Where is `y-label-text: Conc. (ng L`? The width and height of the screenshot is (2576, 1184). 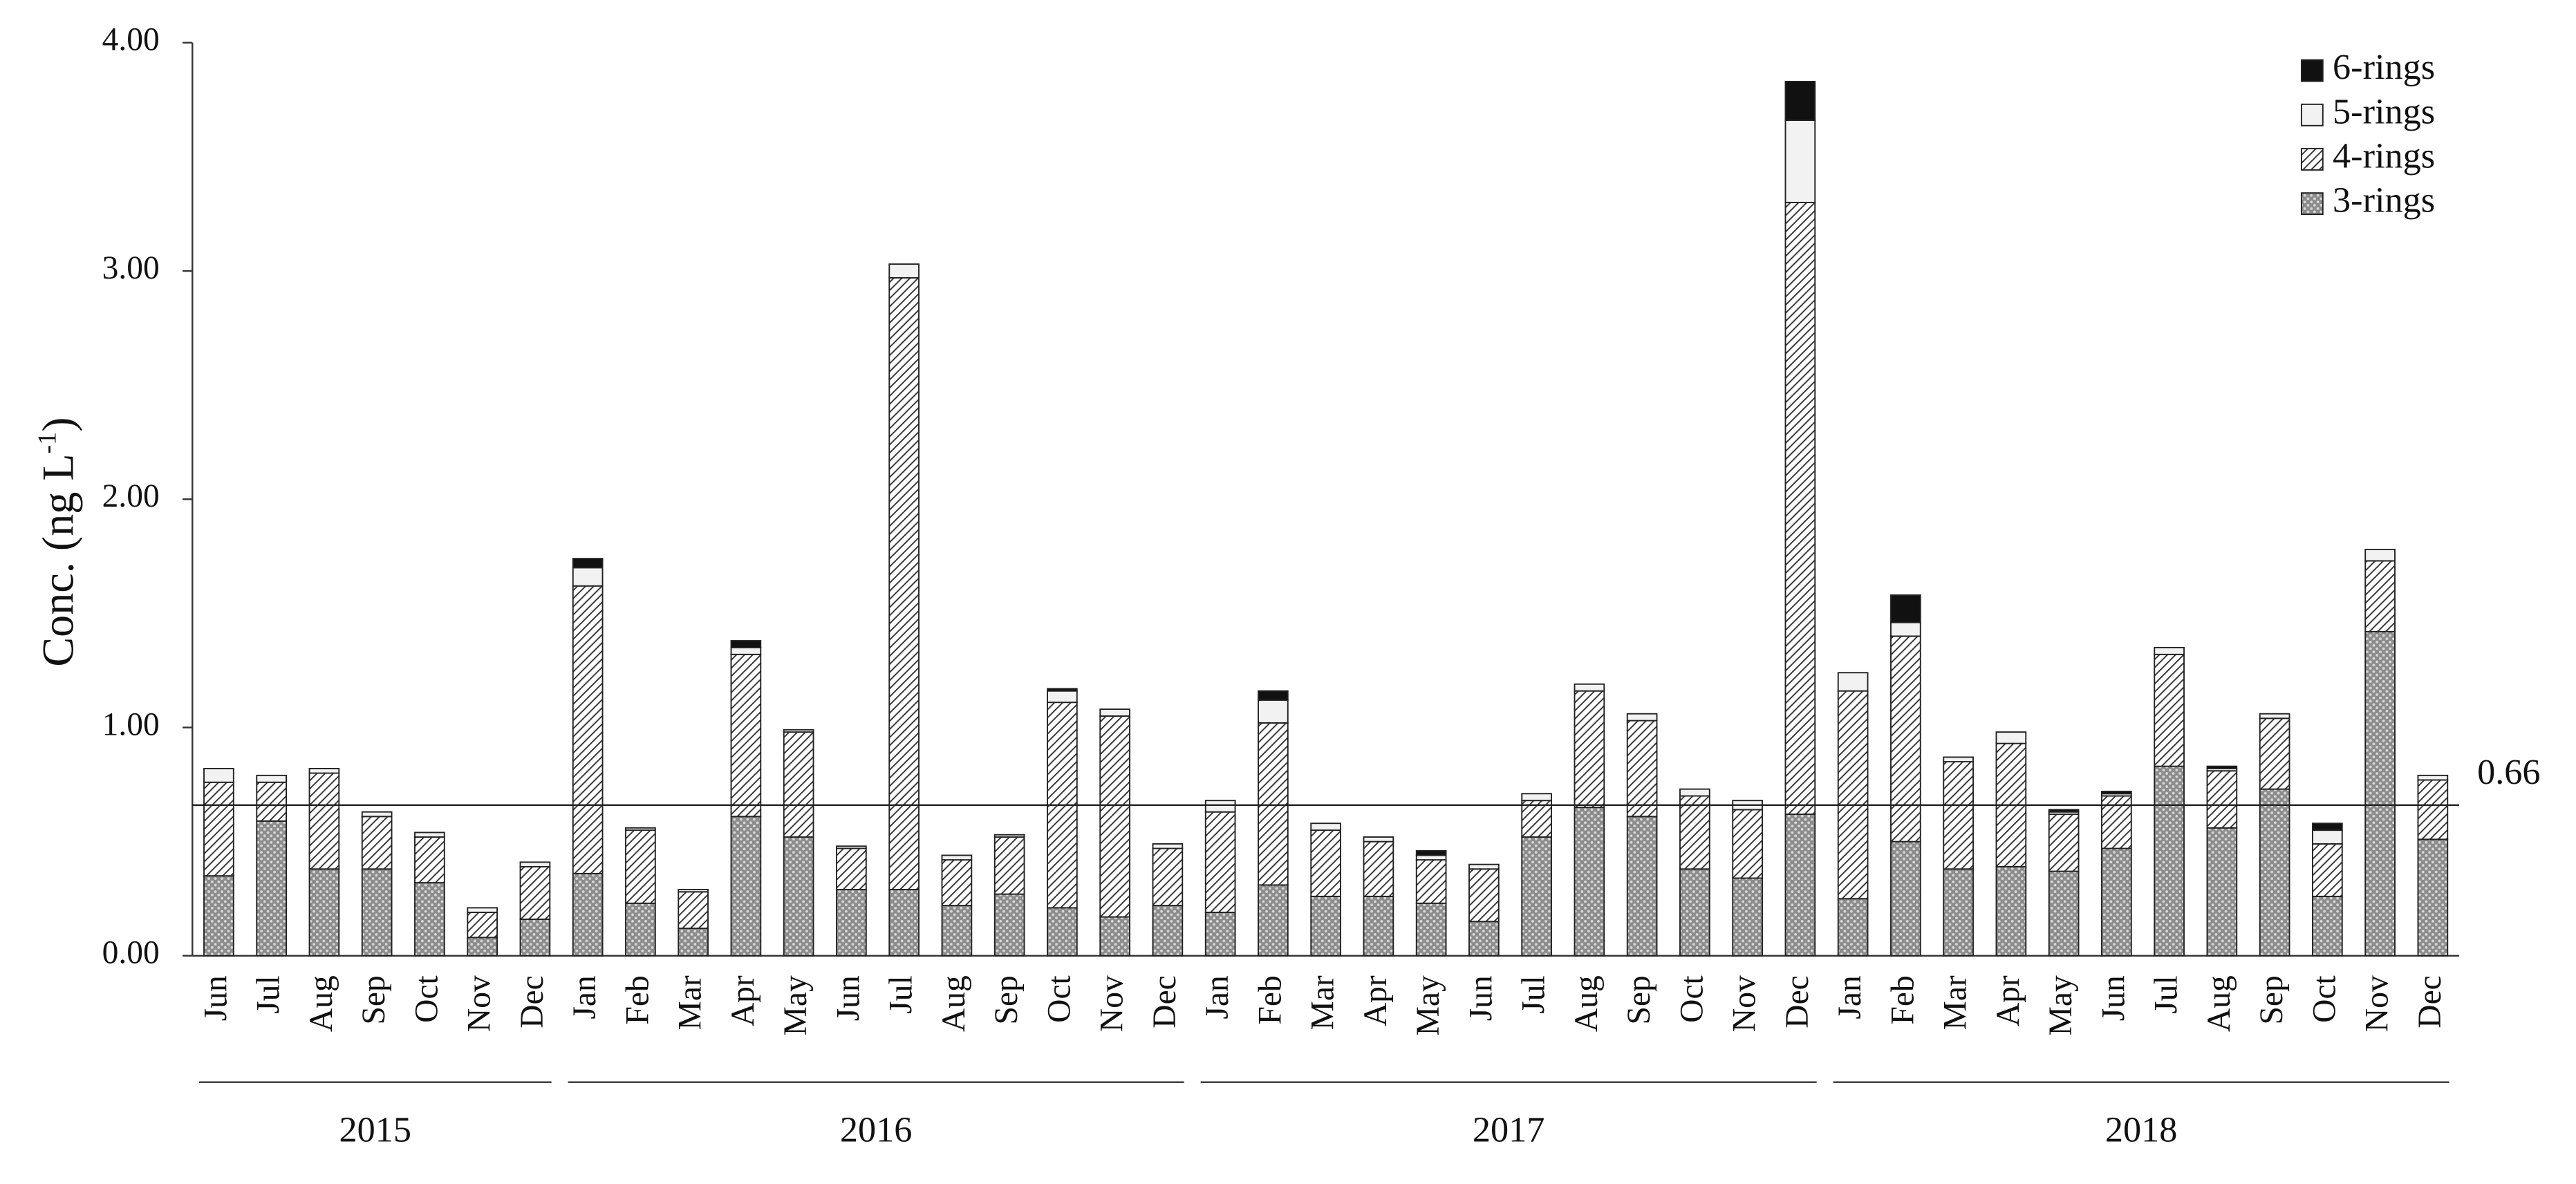
y-label-text: Conc. (ng L is located at coordinates (57, 559).